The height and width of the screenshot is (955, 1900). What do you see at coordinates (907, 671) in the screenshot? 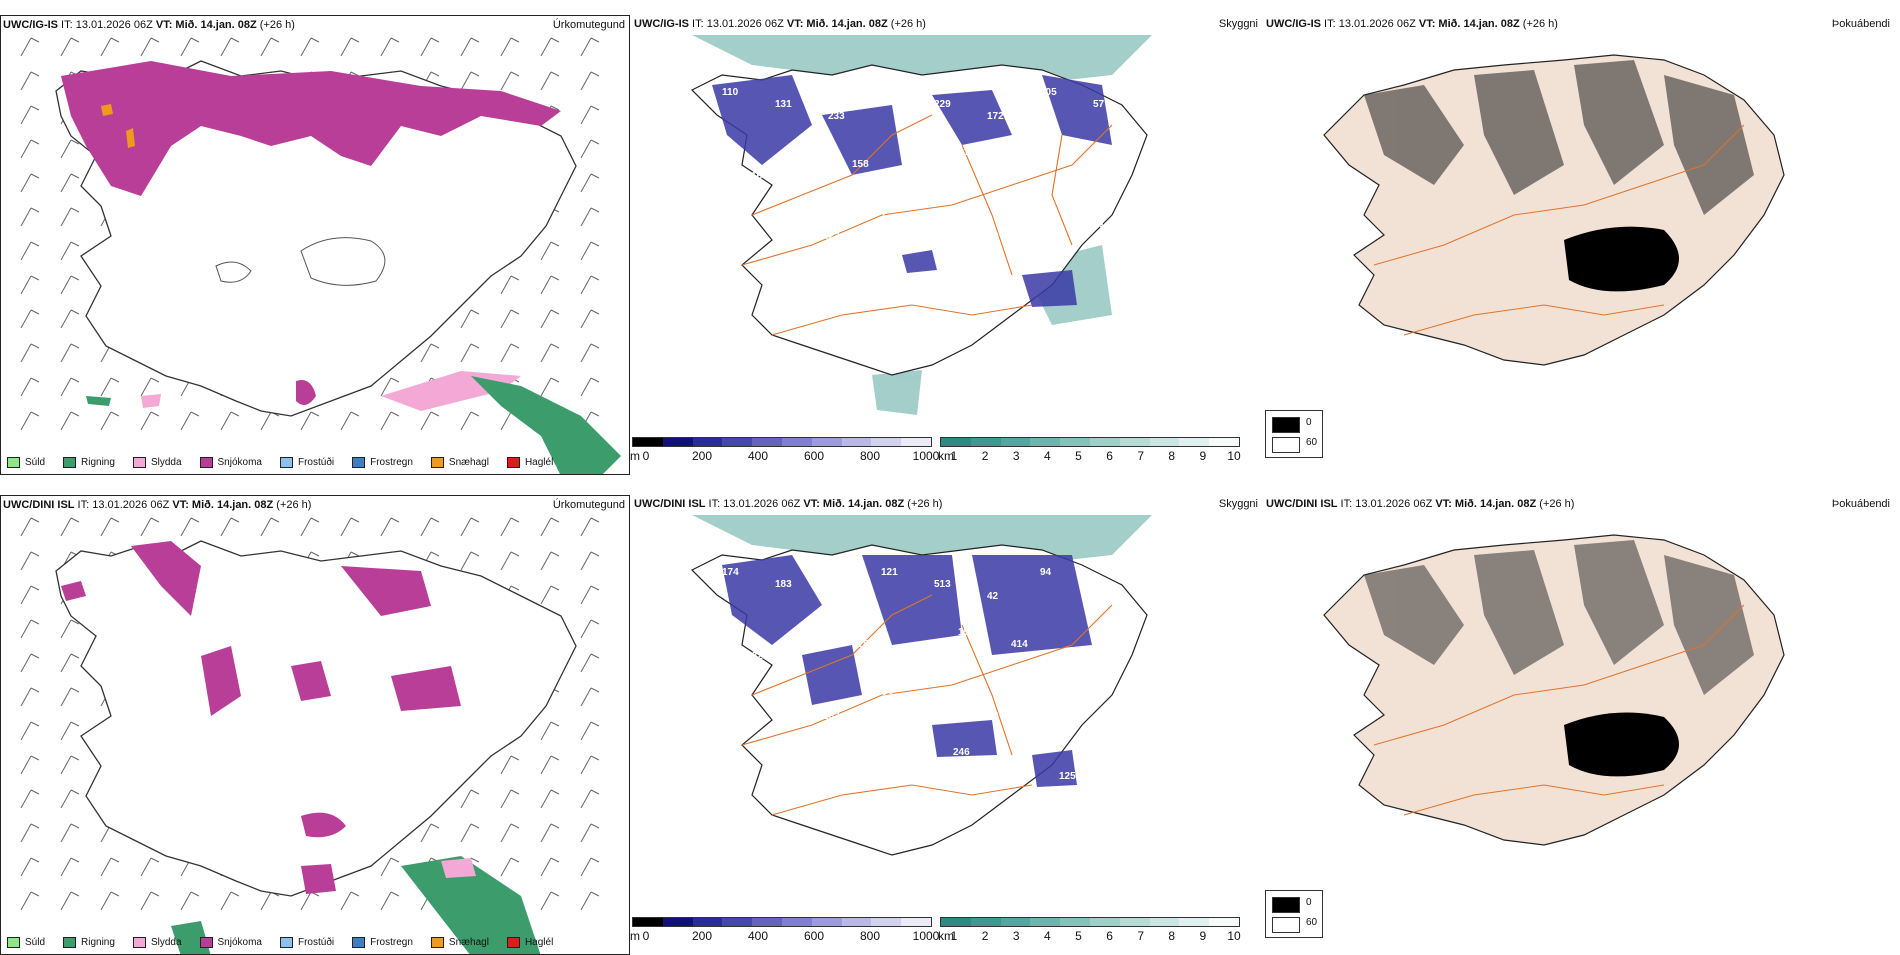
I see `cloud-base-areas` at bounding box center [907, 671].